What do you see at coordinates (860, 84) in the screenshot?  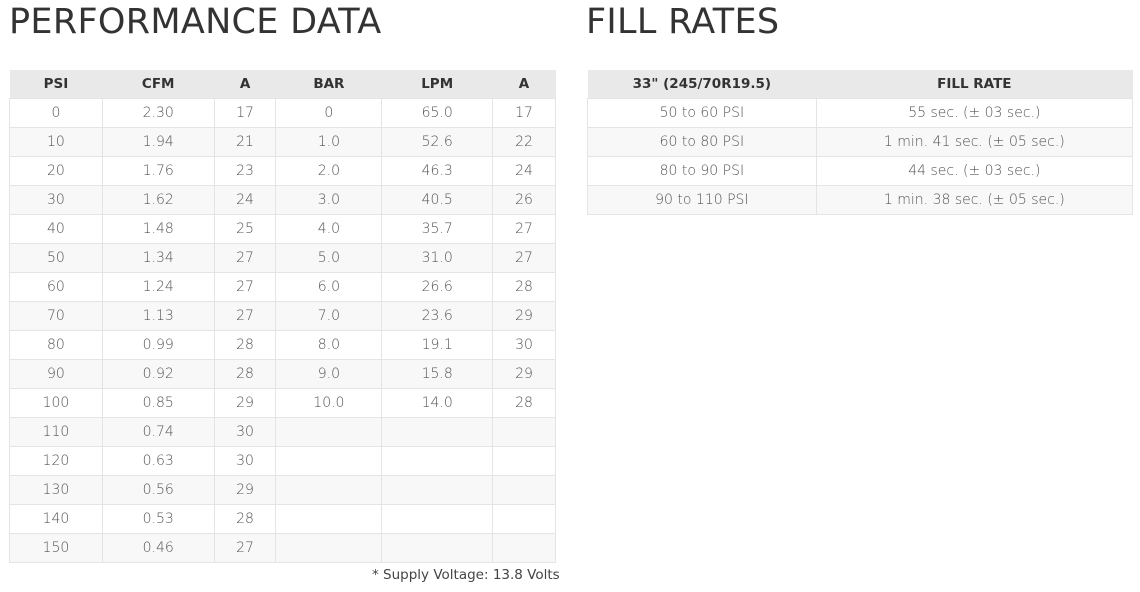 I see `header-row: 33" (245/70R19.5) FILL RATE` at bounding box center [860, 84].